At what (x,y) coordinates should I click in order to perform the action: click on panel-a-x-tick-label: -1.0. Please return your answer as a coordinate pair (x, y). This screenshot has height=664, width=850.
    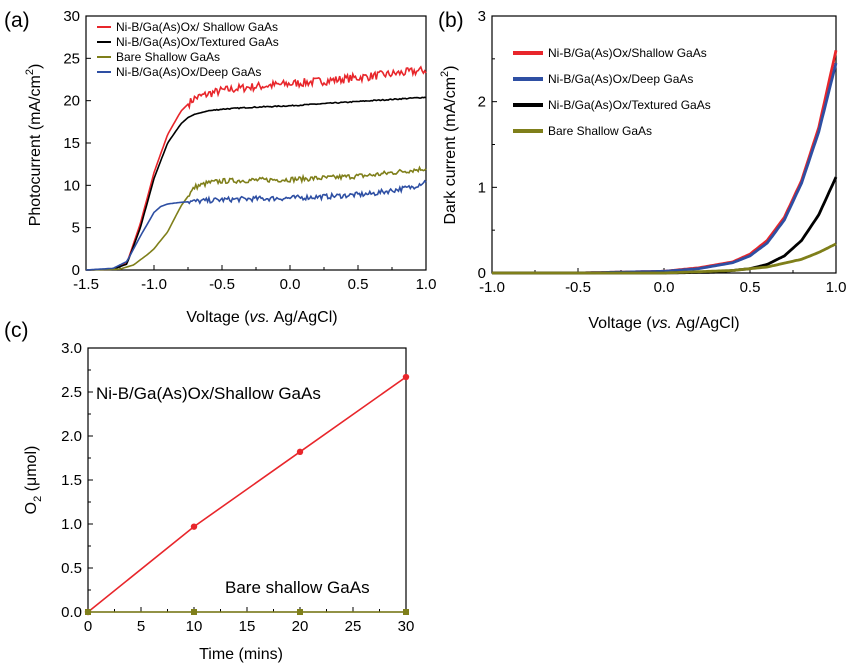
    Looking at the image, I should click on (154, 284).